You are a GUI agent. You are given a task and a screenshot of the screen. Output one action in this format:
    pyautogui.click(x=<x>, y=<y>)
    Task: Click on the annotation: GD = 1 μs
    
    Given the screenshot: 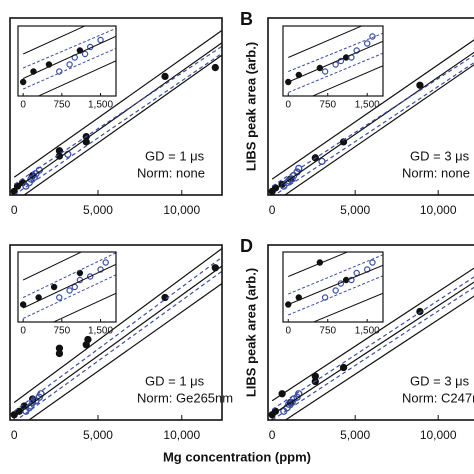 What is the action you would take?
    pyautogui.click(x=175, y=155)
    